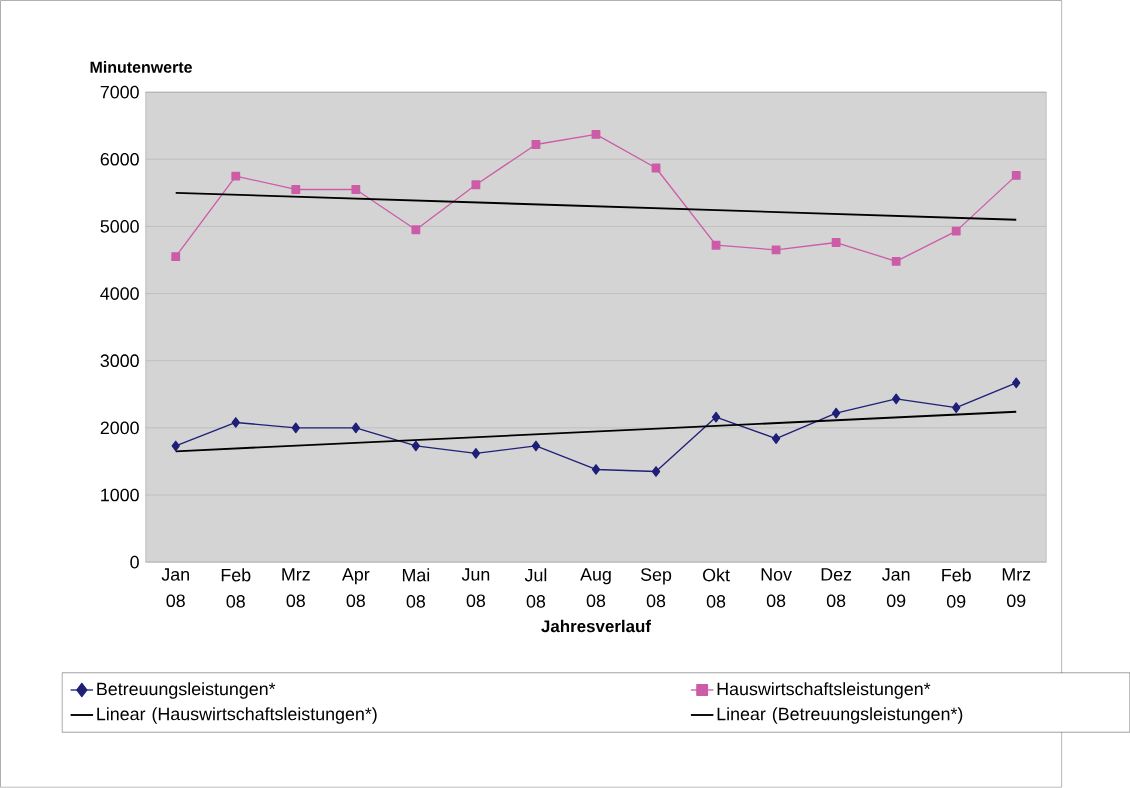 This screenshot has width=1130, height=788. What do you see at coordinates (120, 495) in the screenshot?
I see `y-tick-label: 1000` at bounding box center [120, 495].